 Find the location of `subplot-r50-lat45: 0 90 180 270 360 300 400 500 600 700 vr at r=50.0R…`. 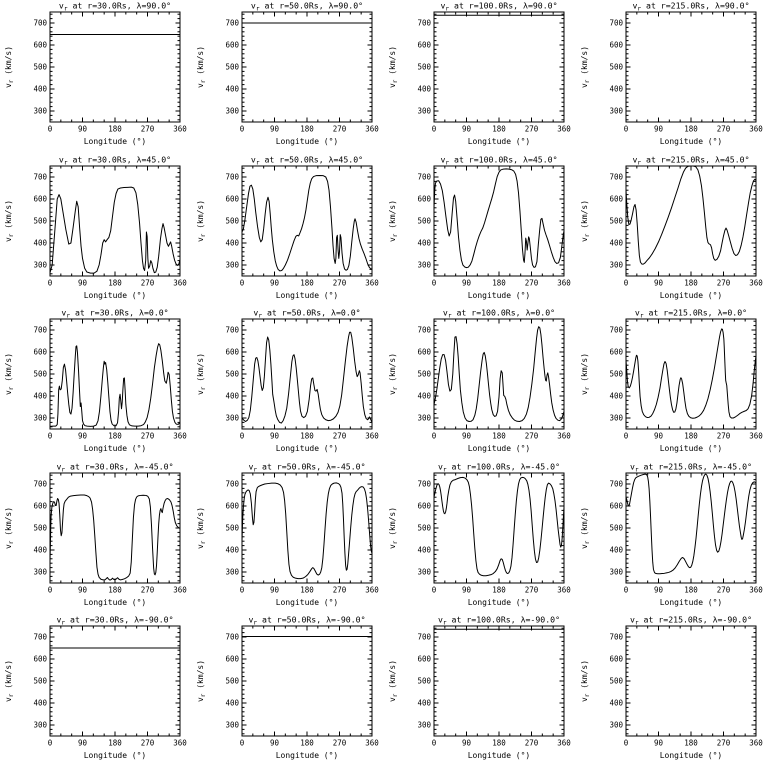

subplot-r50-lat45: 0 90 180 270 360 300 400 500 600 700 vr at r=50.0R… is located at coordinates (287, 226).